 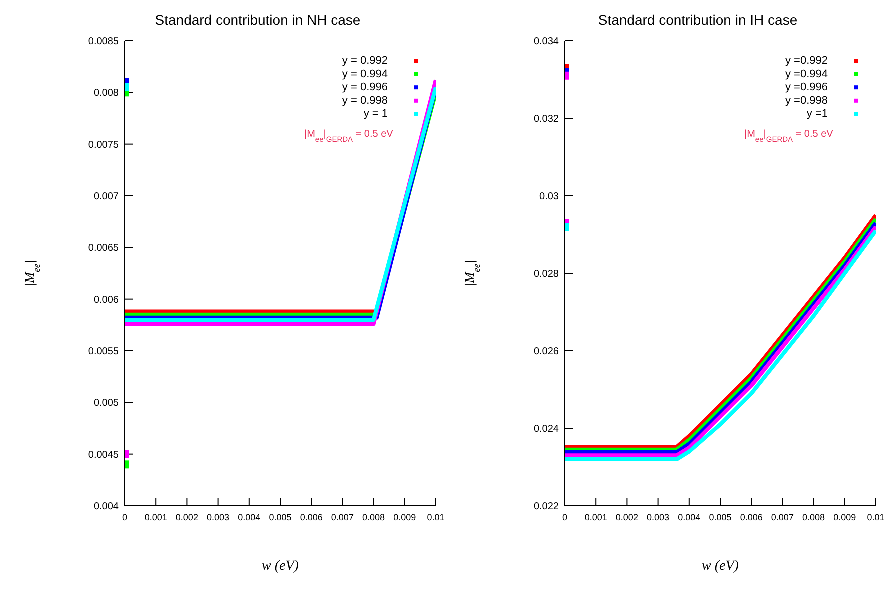 I want to click on chart-title: Standard contribution in IH case, so click(x=698, y=20).